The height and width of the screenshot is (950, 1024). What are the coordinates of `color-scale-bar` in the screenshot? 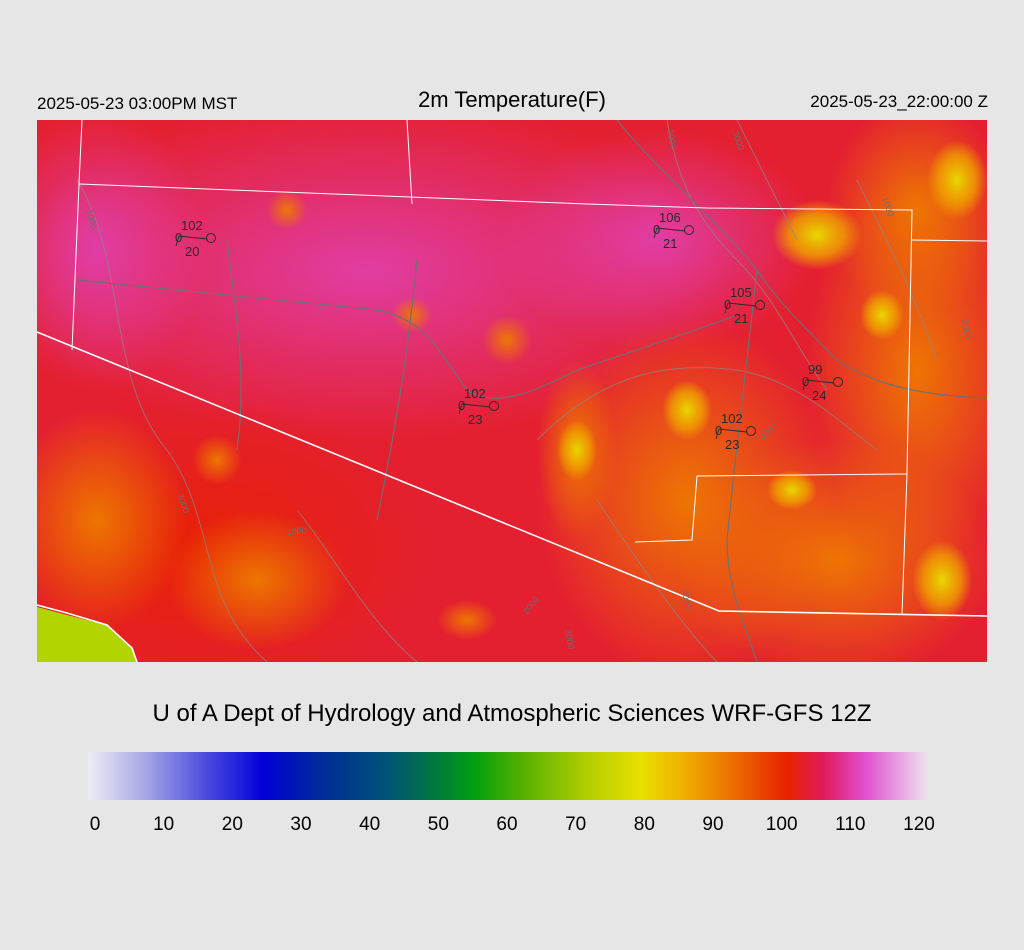 It's located at (508, 776).